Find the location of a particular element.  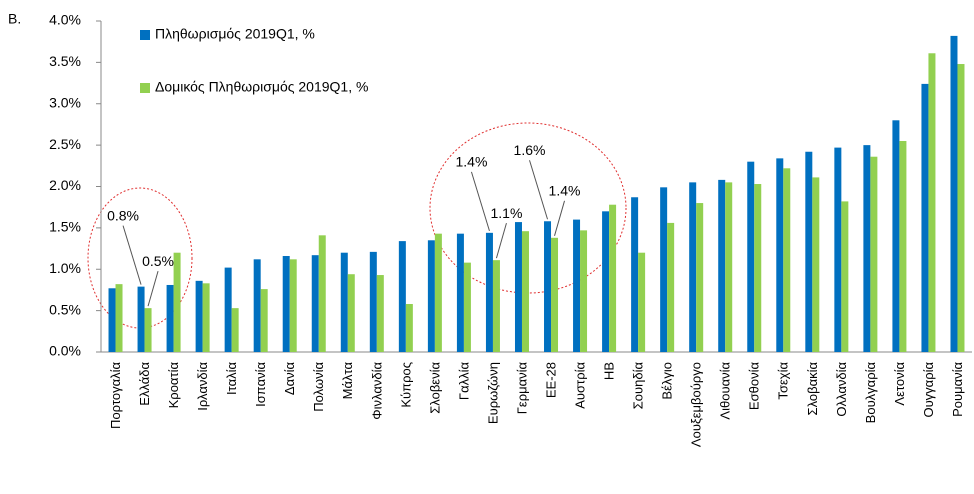

x-tick-label: Ευρωζώνη is located at coordinates (492, 393).